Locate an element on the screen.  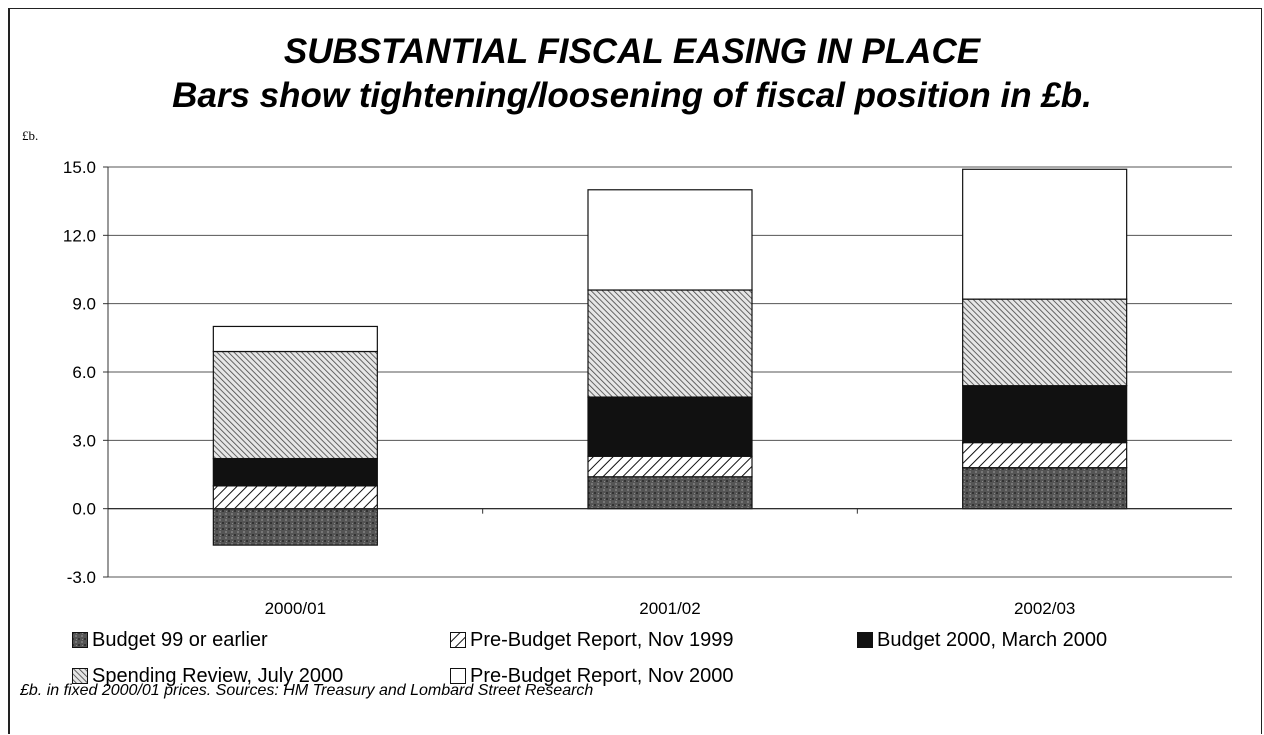
legend-label: Pre-Budget Report, Nov 1999 is located at coordinates (602, 640).